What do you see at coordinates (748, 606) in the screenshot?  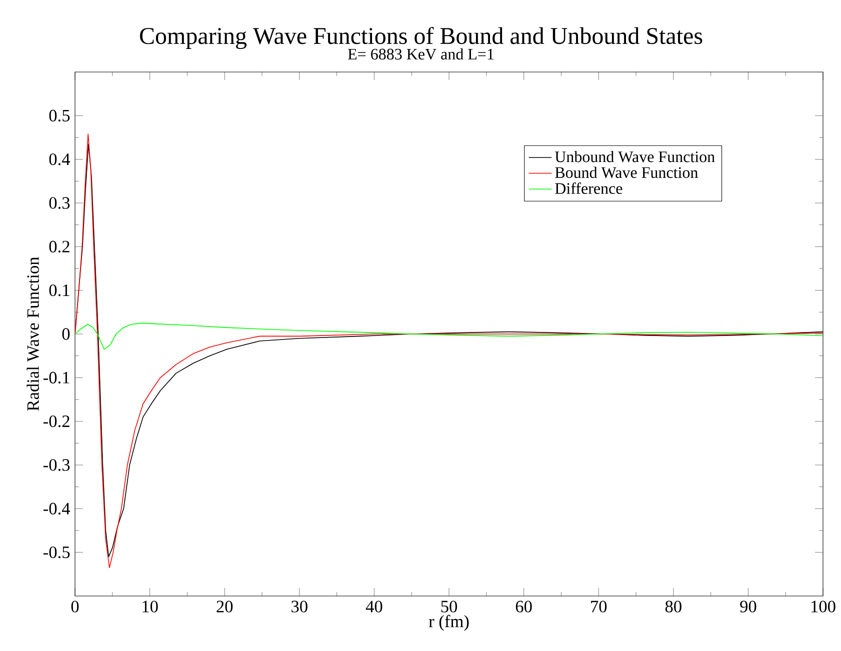 I see `x-tick-label: 90` at bounding box center [748, 606].